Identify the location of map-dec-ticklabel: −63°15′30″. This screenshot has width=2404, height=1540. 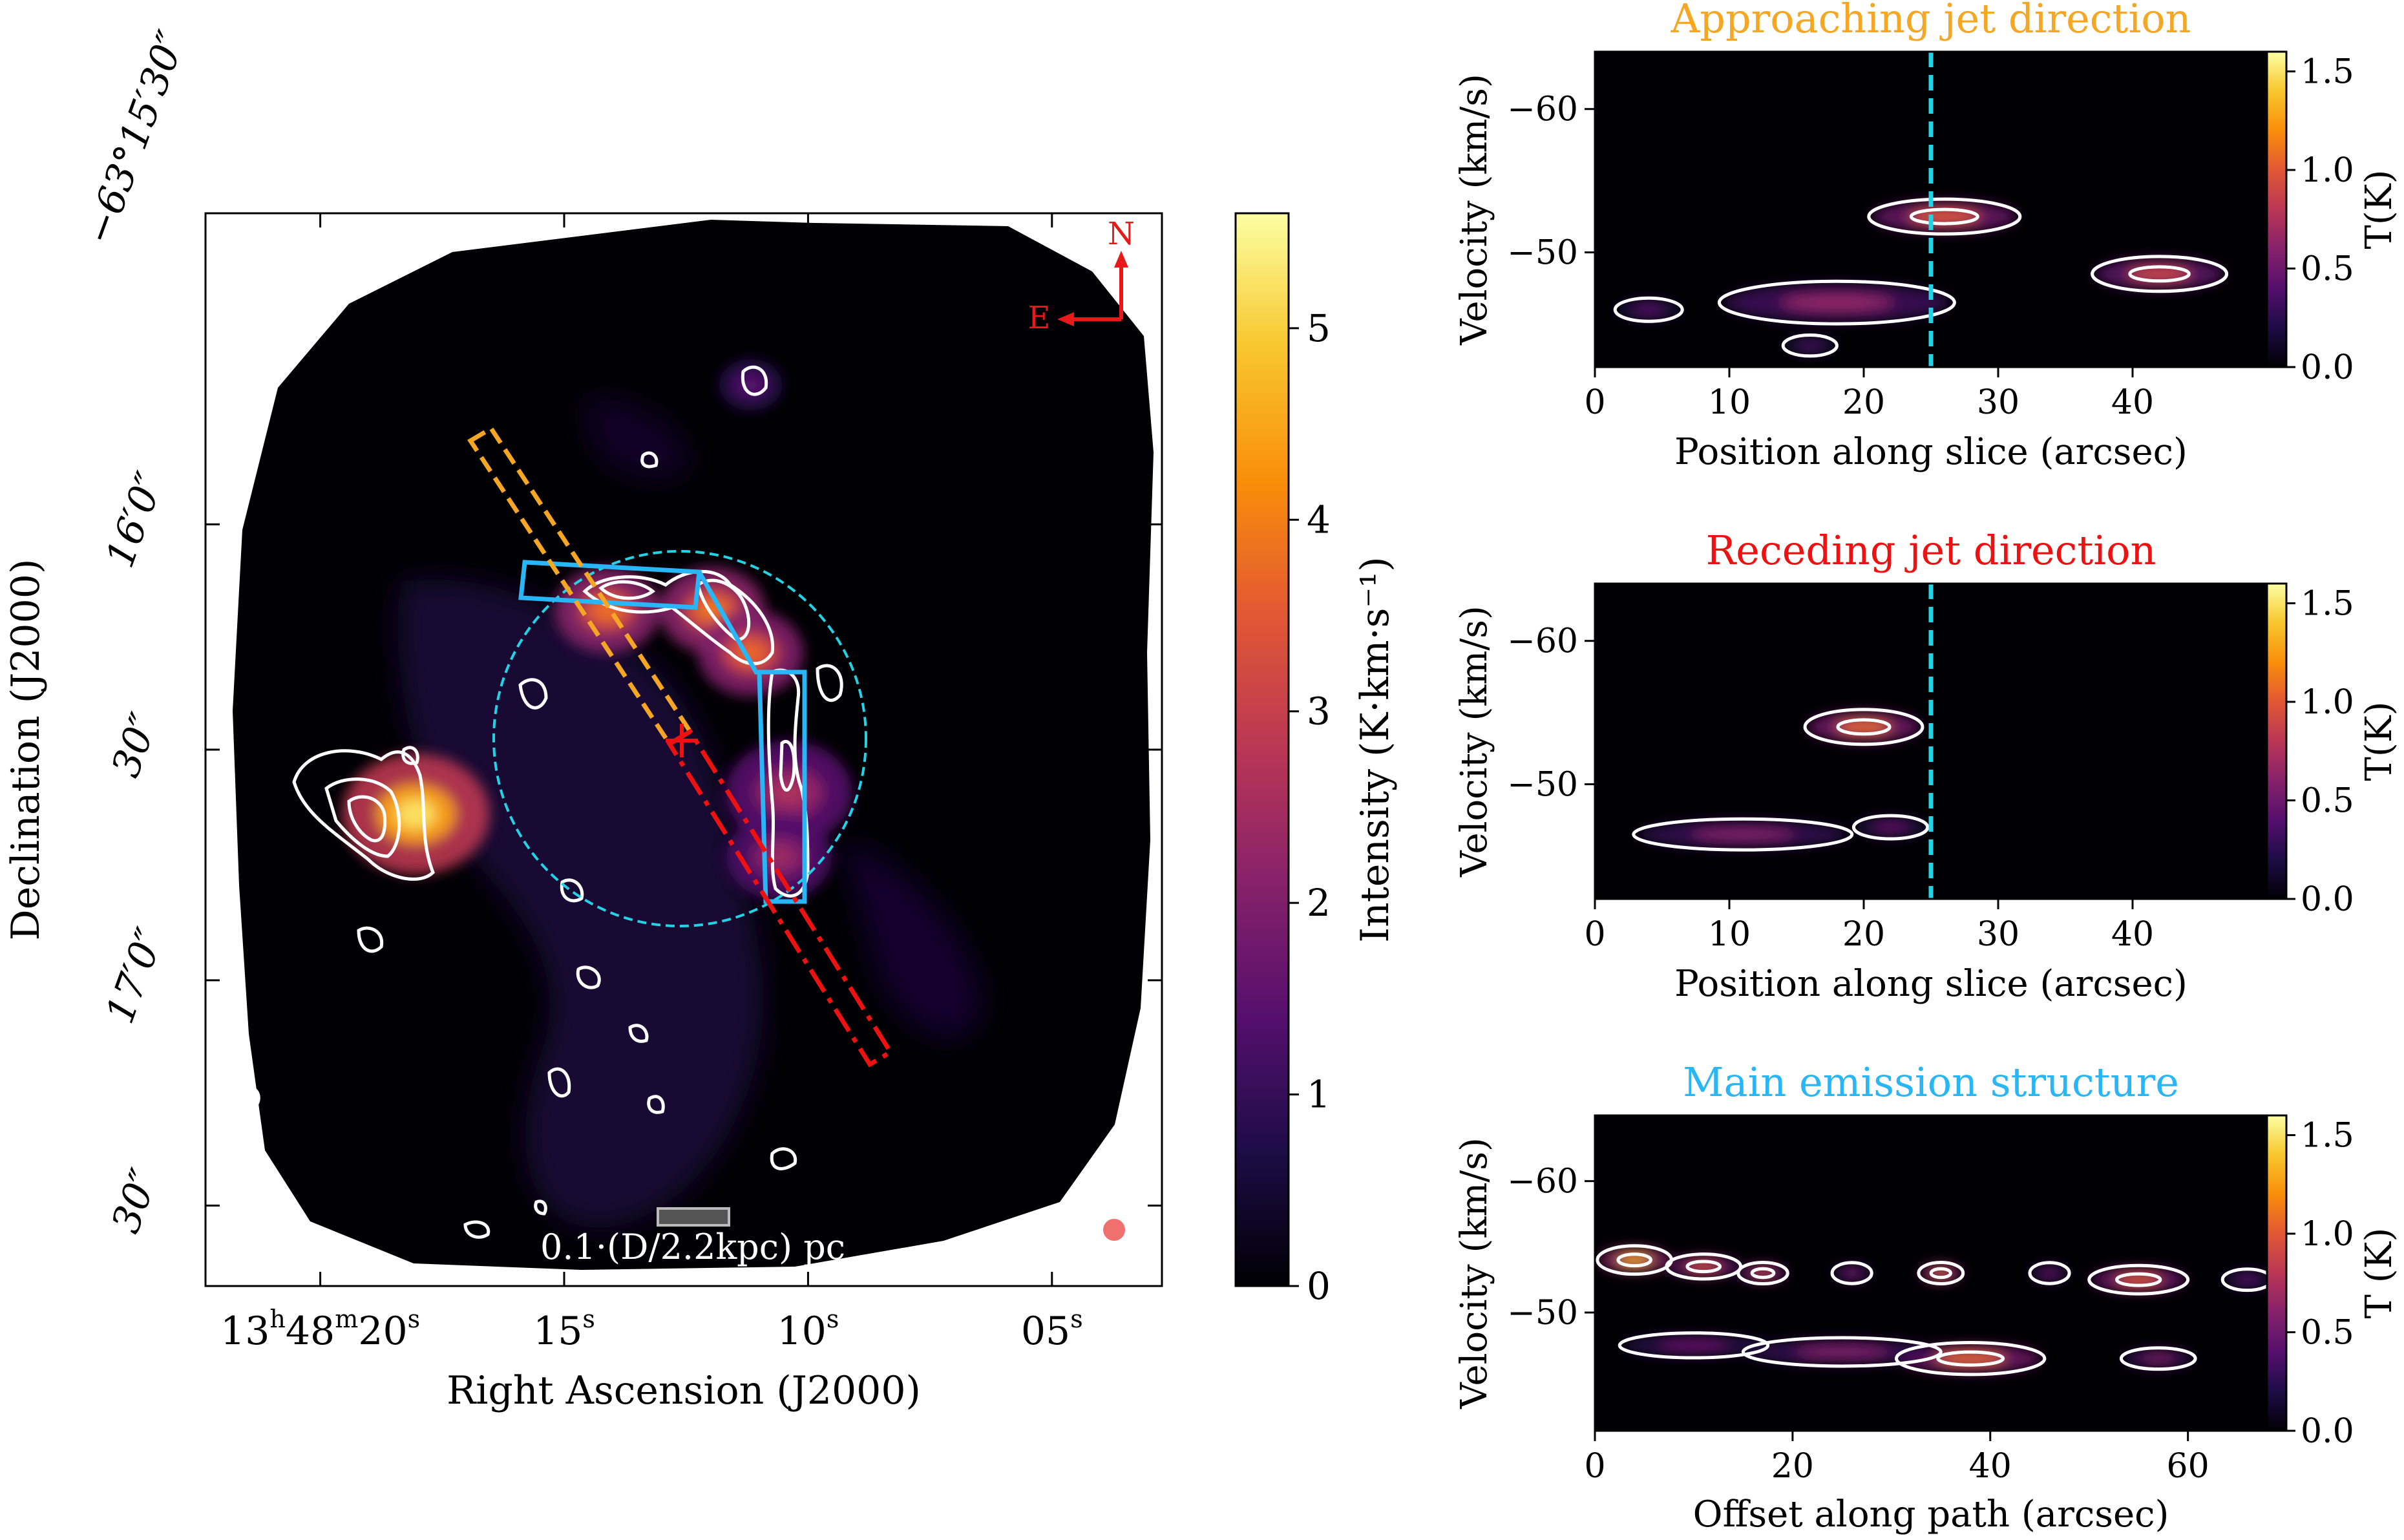
(135, 137).